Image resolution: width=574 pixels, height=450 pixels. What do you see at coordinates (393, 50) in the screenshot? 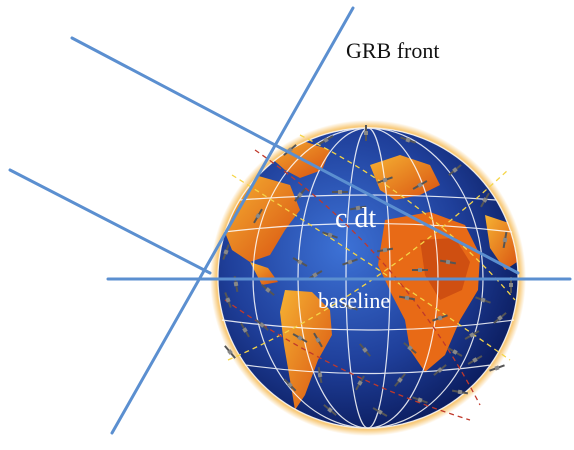
I see `grb-front-label: GRB front` at bounding box center [393, 50].